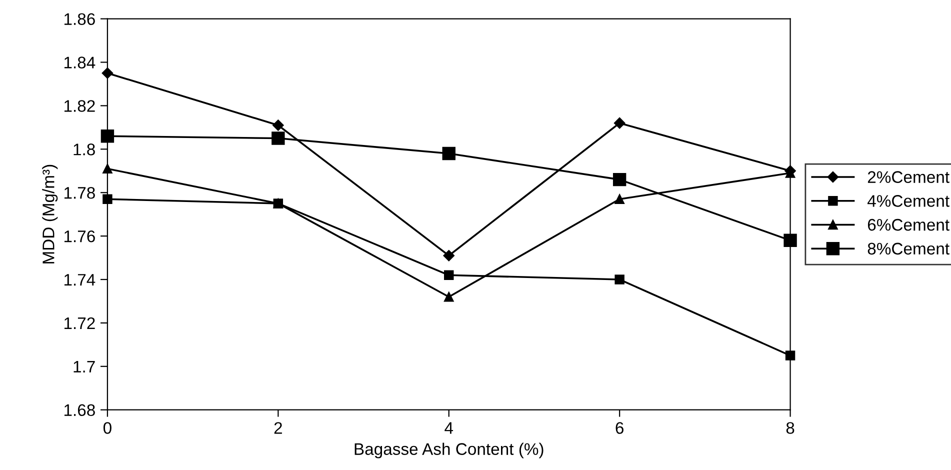 Image resolution: width=951 pixels, height=470 pixels. I want to click on y-tick-label: 1.86, so click(79, 19).